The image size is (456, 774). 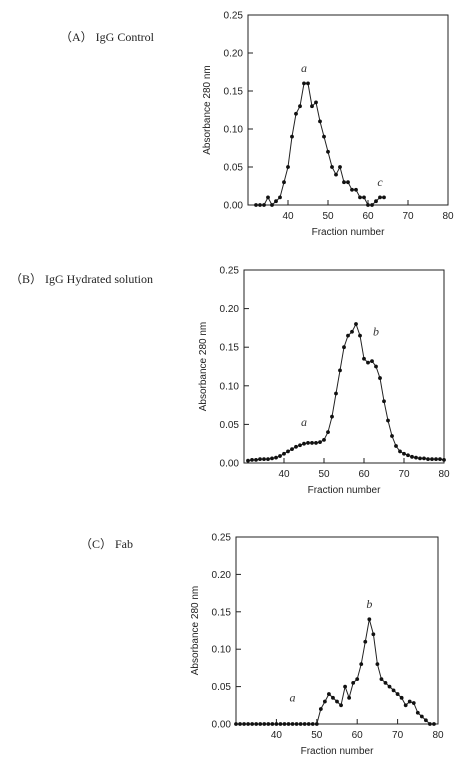 I want to click on x-tick-label: 80, so click(x=438, y=735).